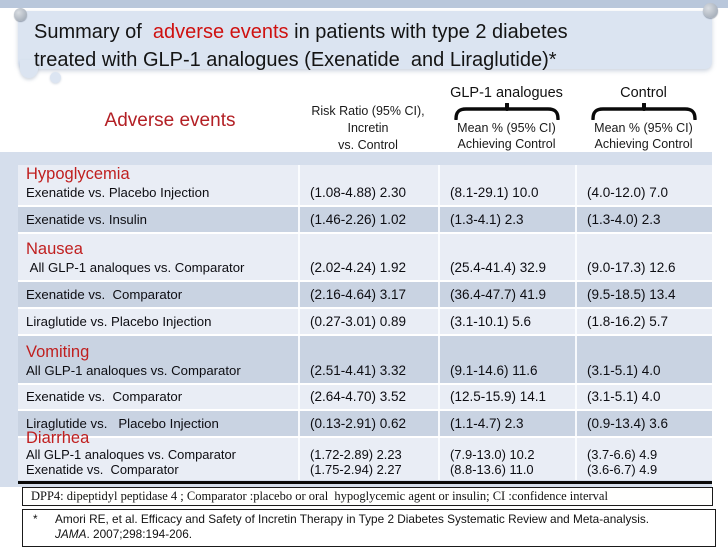  Describe the element at coordinates (506, 294) in the screenshot. I see `glp1-value-cell: (36.4-47.7) 41.9` at that location.